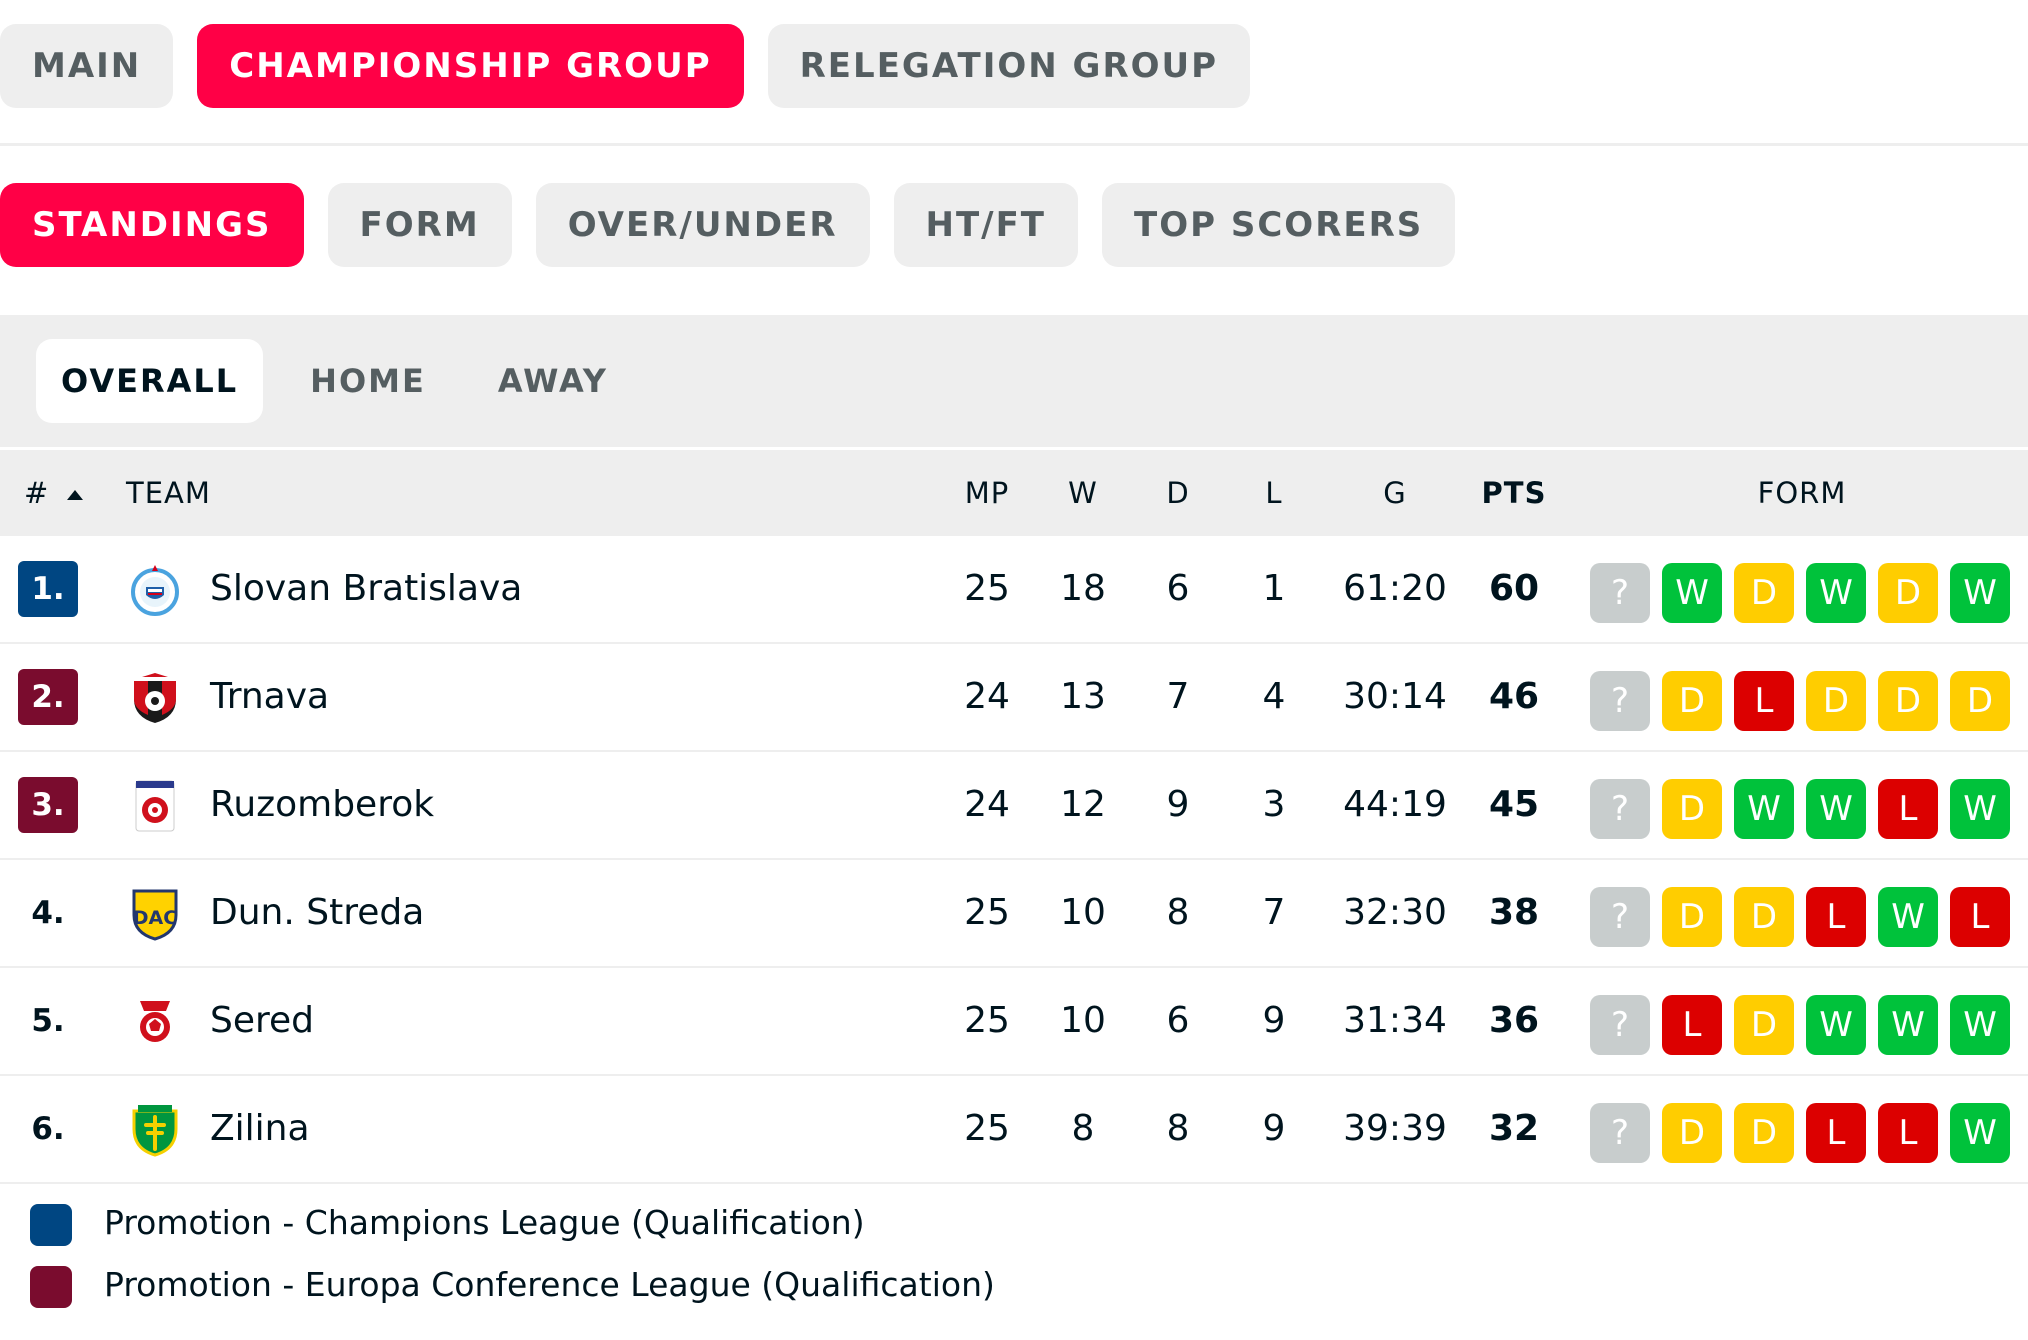 The image size is (2028, 1340). What do you see at coordinates (1395, 912) in the screenshot?
I see `g-value: 32:30` at bounding box center [1395, 912].